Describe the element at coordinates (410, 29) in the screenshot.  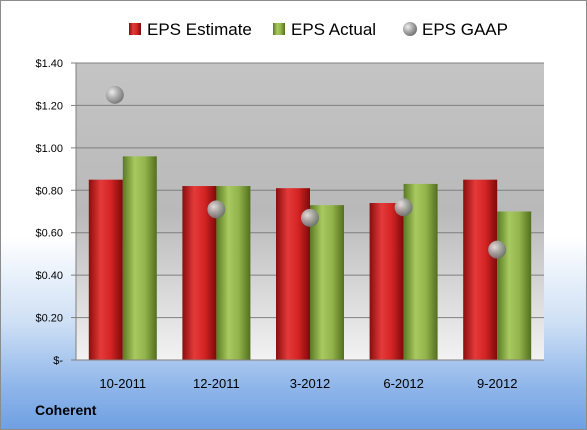
I see `legend-swatch-eps-gaap` at that location.